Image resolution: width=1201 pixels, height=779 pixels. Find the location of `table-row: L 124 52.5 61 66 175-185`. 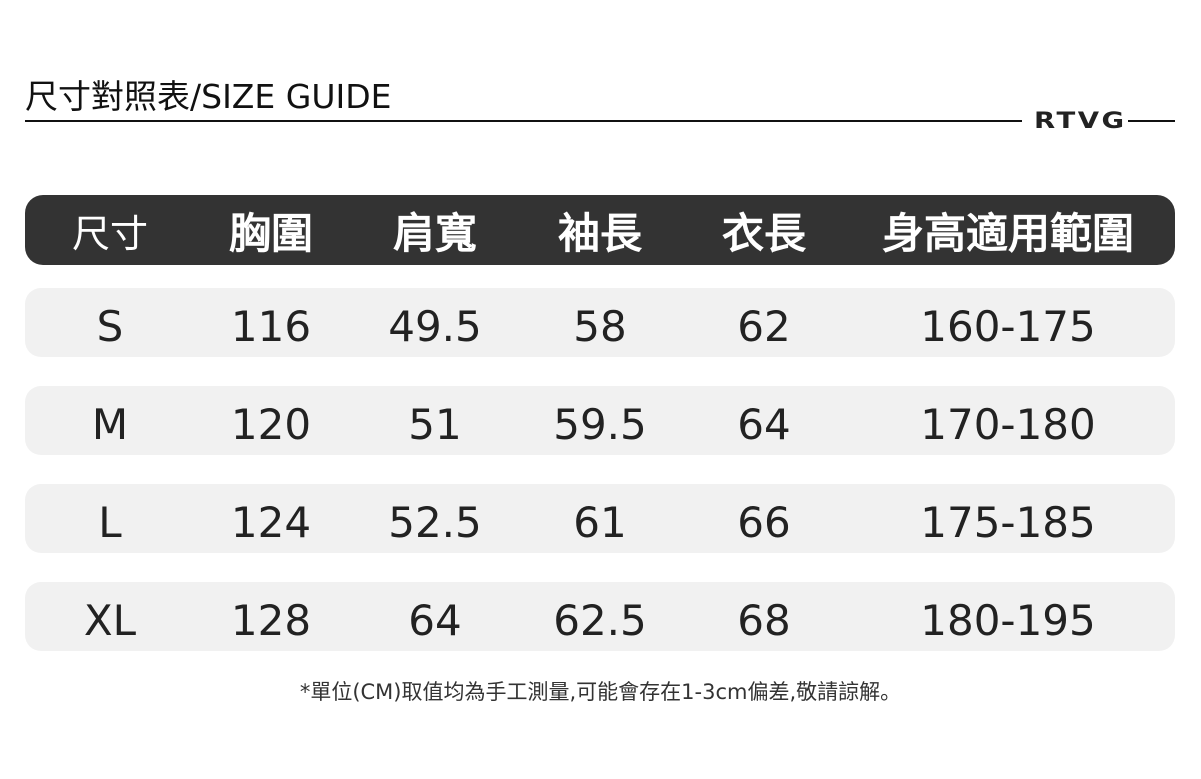

table-row: L 124 52.5 61 66 175-185 is located at coordinates (600, 518).